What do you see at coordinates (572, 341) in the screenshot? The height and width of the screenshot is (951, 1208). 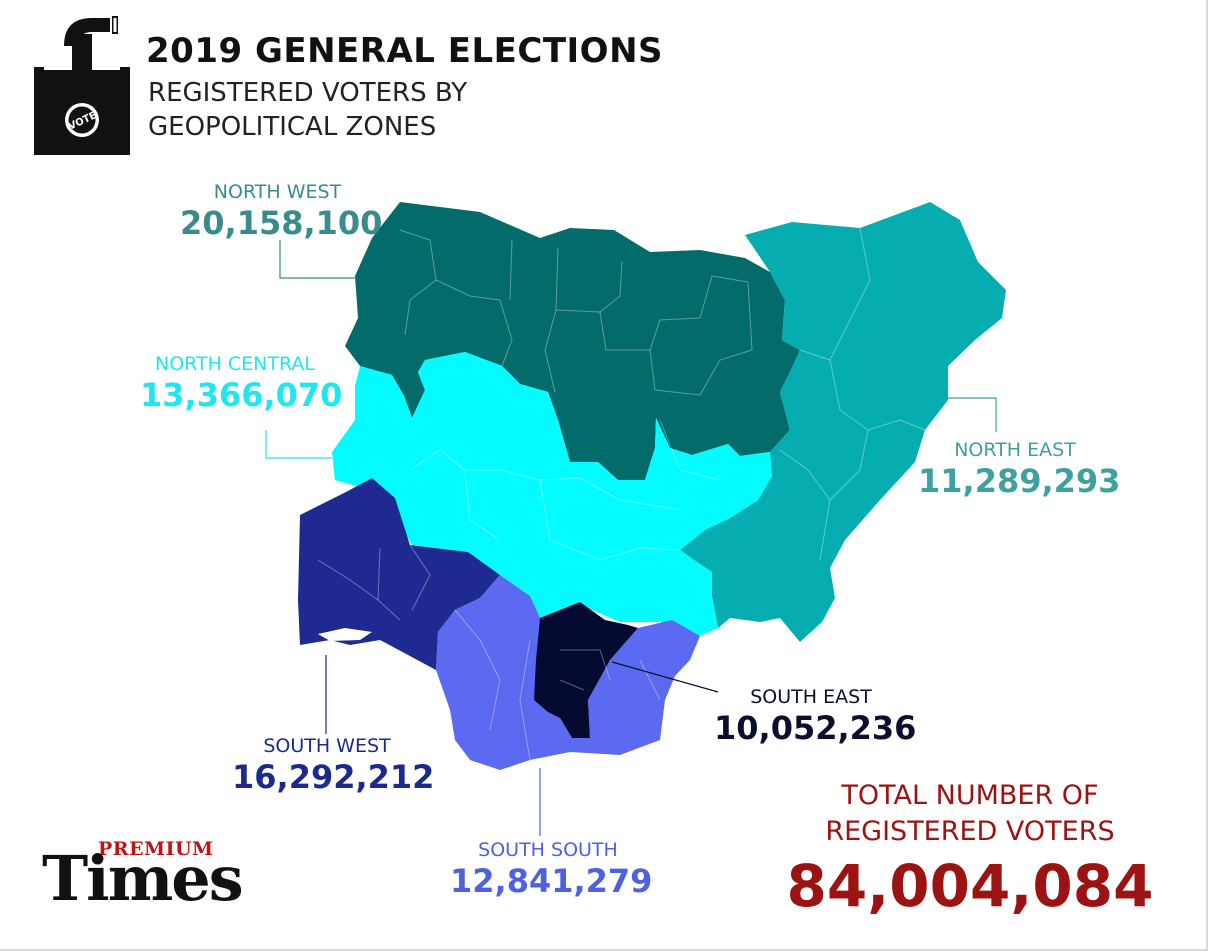 I see `zone-north-west` at bounding box center [572, 341].